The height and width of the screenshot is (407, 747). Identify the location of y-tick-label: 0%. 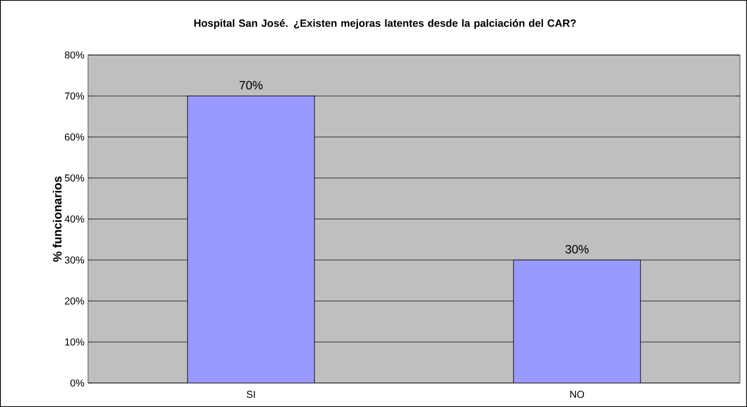
(77, 383).